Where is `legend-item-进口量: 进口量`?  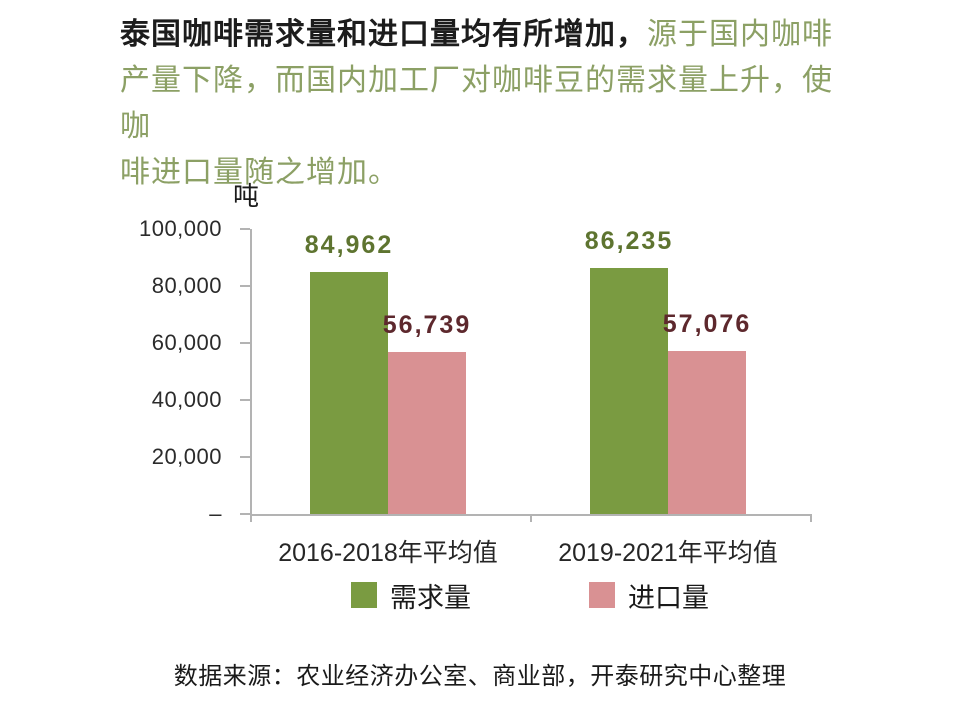
legend-item-进口量: 进口量 is located at coordinates (649, 595).